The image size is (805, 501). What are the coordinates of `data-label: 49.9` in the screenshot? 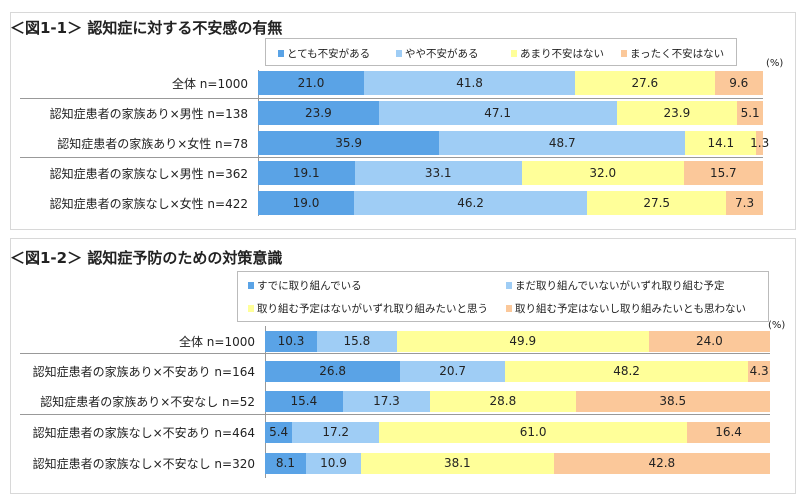 It's located at (523, 341).